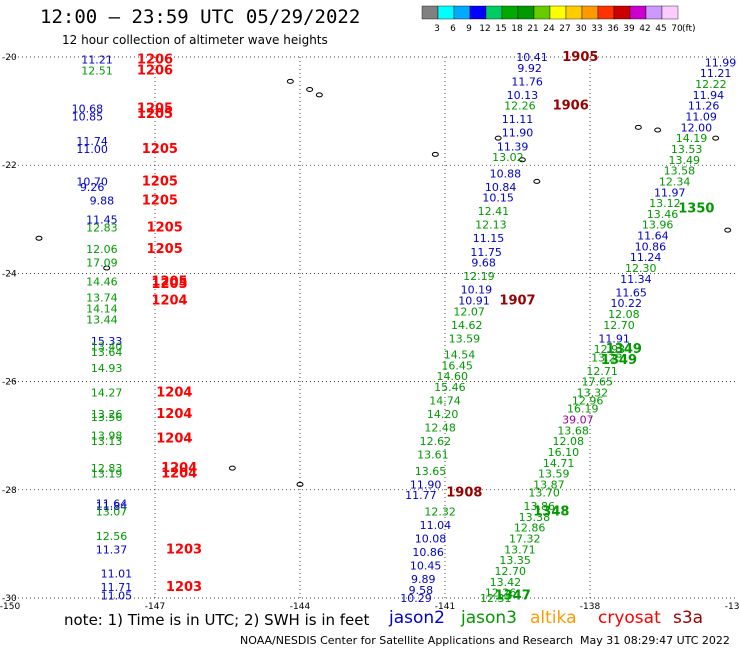  What do you see at coordinates (540, 506) in the screenshot?
I see `wave-height-value: 13.86` at bounding box center [540, 506].